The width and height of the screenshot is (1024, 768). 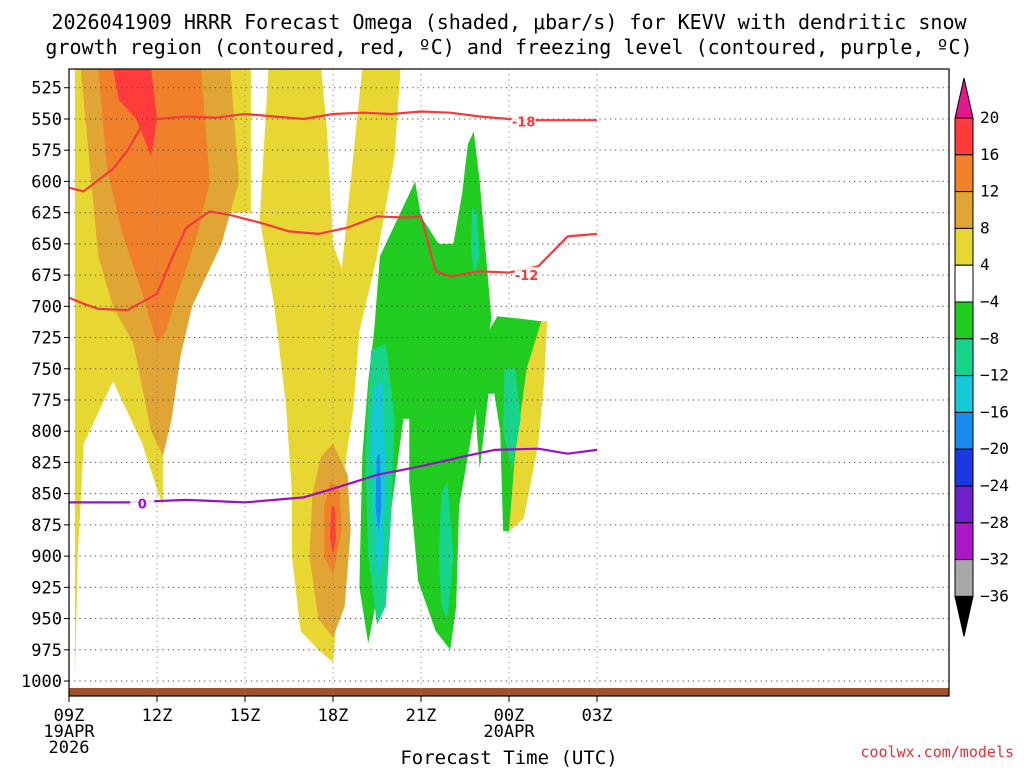 I want to click on colorbar-level-9: −20, so click(x=994, y=448).